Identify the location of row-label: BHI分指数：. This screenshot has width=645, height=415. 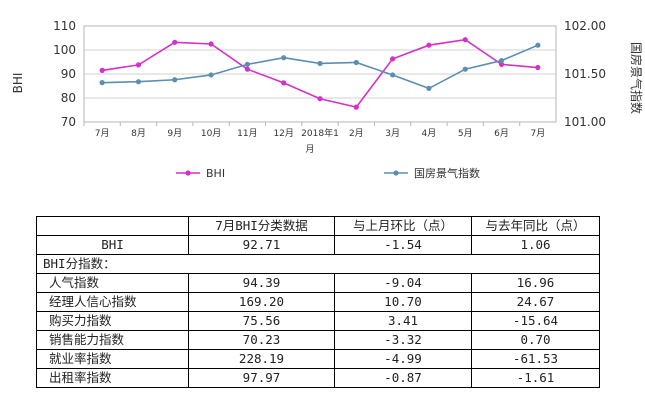
(112, 264).